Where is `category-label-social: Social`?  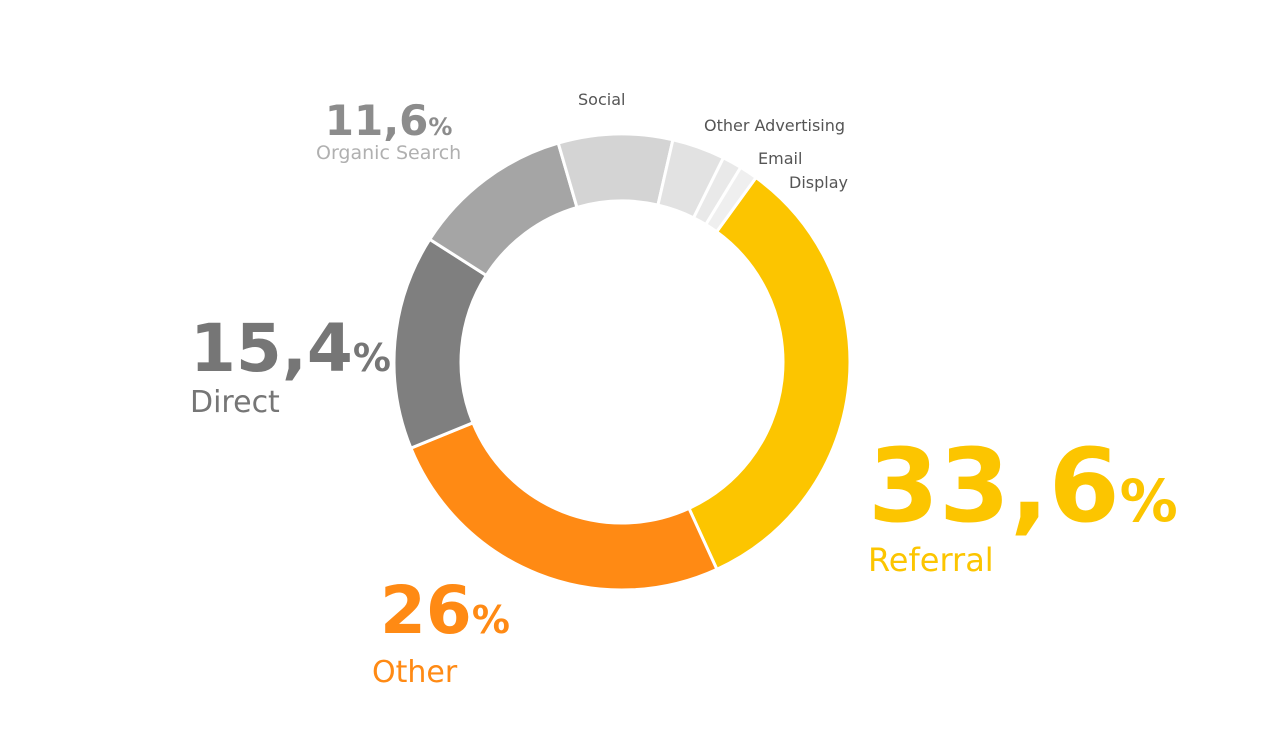 category-label-social: Social is located at coordinates (602, 99).